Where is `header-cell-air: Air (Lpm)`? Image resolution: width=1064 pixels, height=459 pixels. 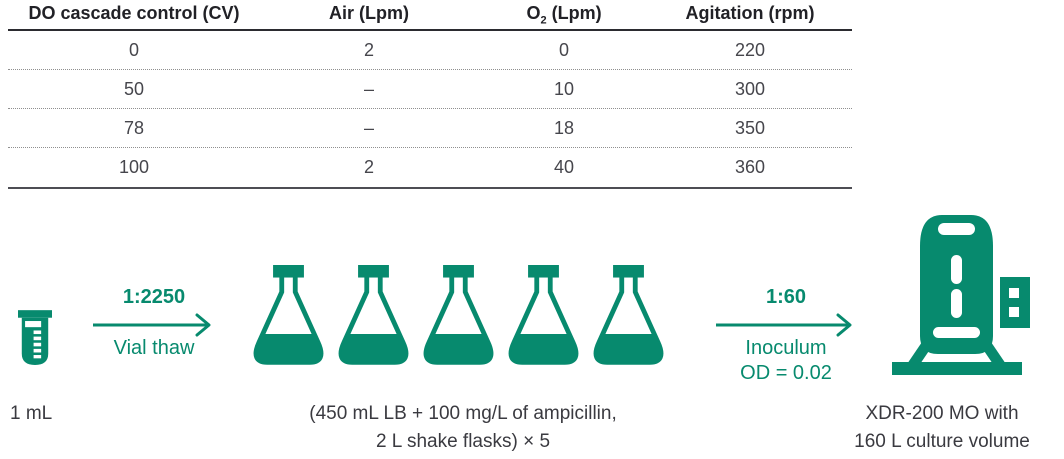
header-cell-air: Air (Lpm) is located at coordinates (369, 12).